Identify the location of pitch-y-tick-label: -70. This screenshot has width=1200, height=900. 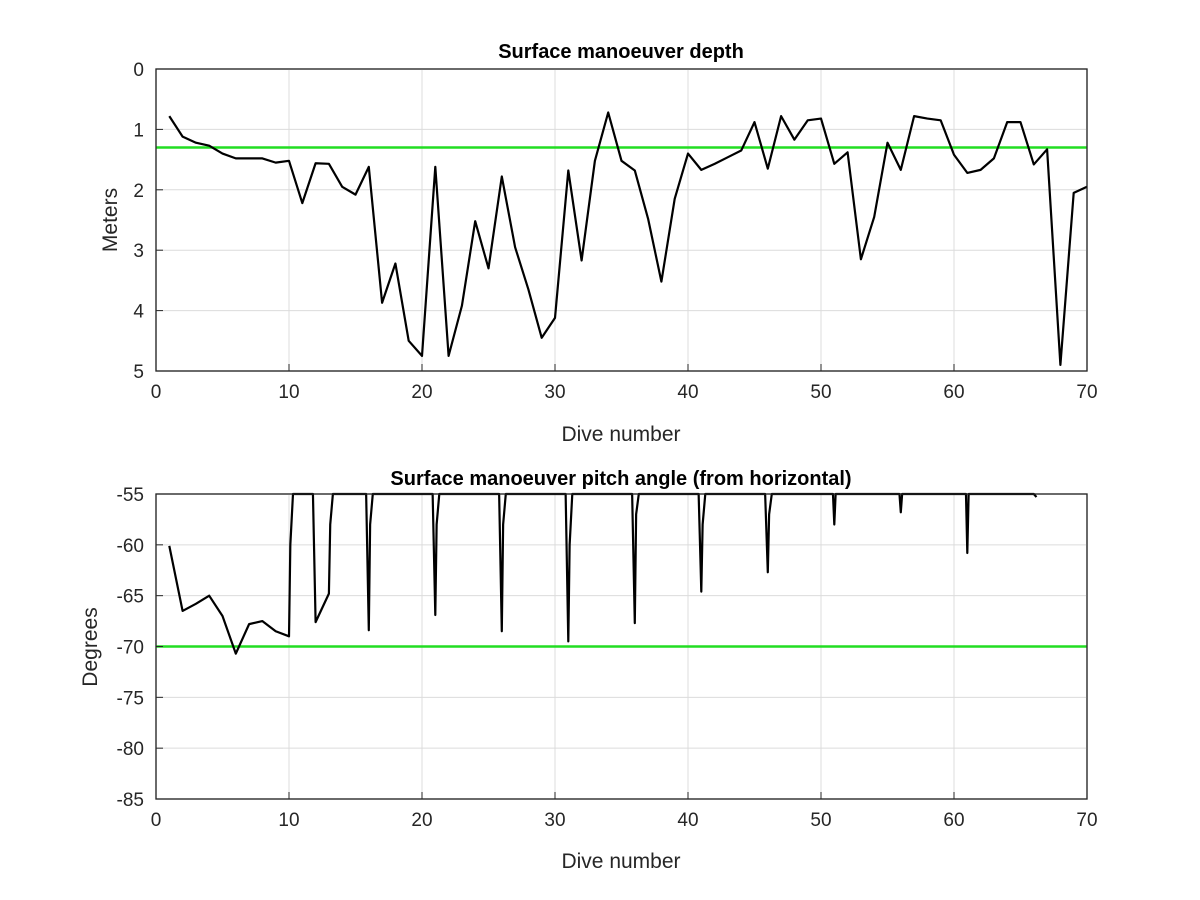
(130, 648).